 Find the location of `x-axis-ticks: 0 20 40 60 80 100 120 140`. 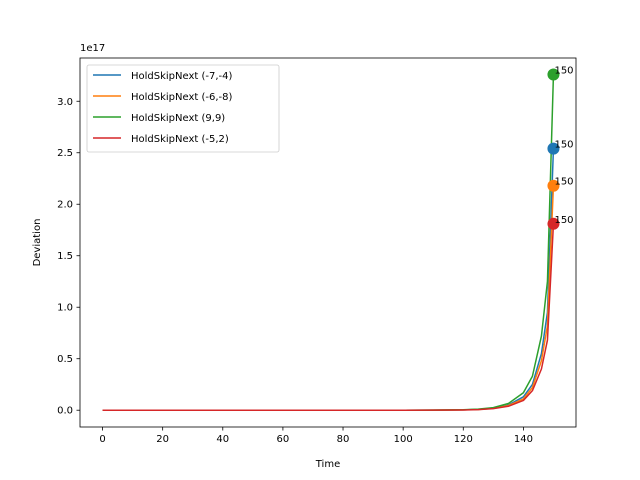

x-axis-ticks: 0 20 40 60 80 100 120 140 is located at coordinates (316, 436).